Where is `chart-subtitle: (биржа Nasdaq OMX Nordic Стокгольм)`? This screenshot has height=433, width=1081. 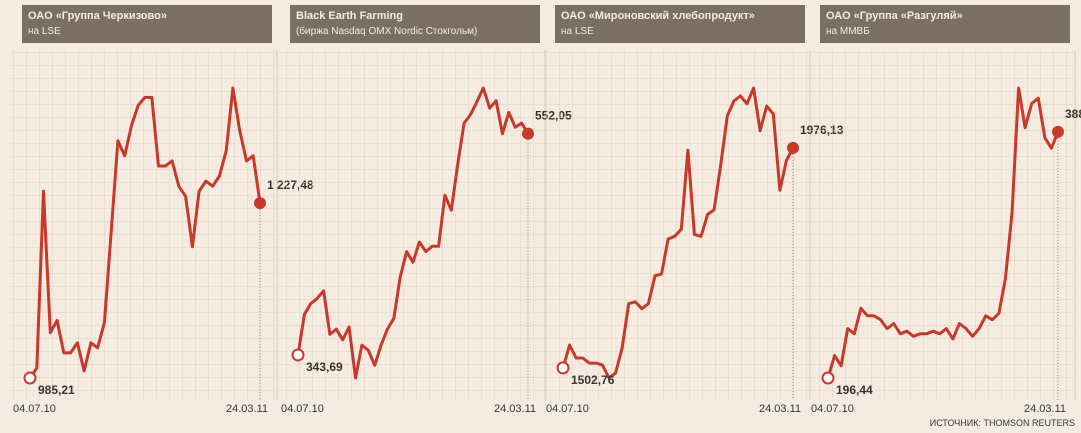 chart-subtitle: (биржа Nasdaq OMX Nordic Стокгольм) is located at coordinates (386, 31).